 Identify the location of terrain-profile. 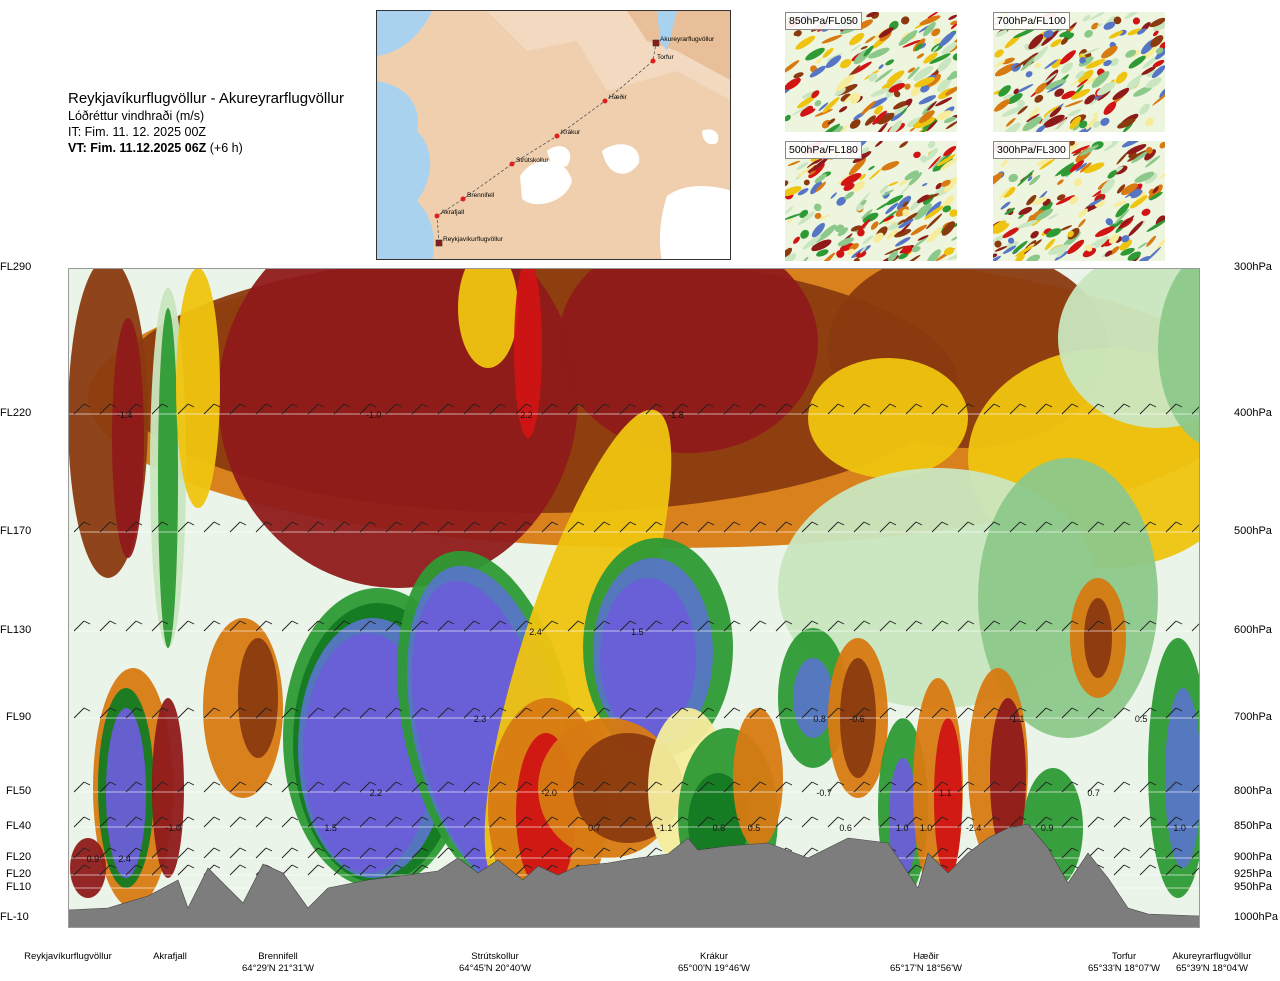
(634, 876).